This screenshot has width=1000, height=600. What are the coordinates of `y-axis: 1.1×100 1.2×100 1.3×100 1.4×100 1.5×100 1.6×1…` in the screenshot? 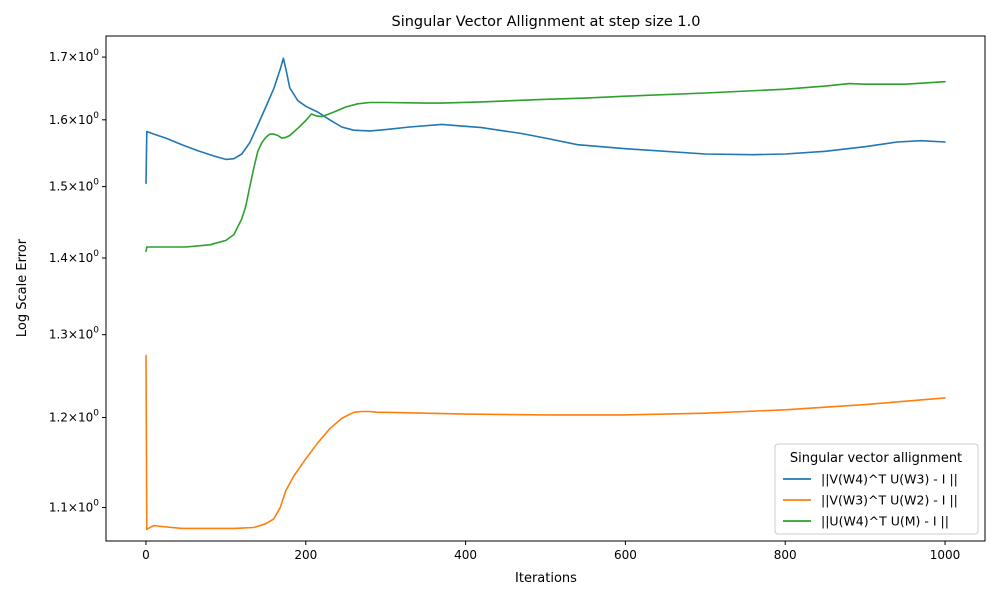 It's located at (77, 281).